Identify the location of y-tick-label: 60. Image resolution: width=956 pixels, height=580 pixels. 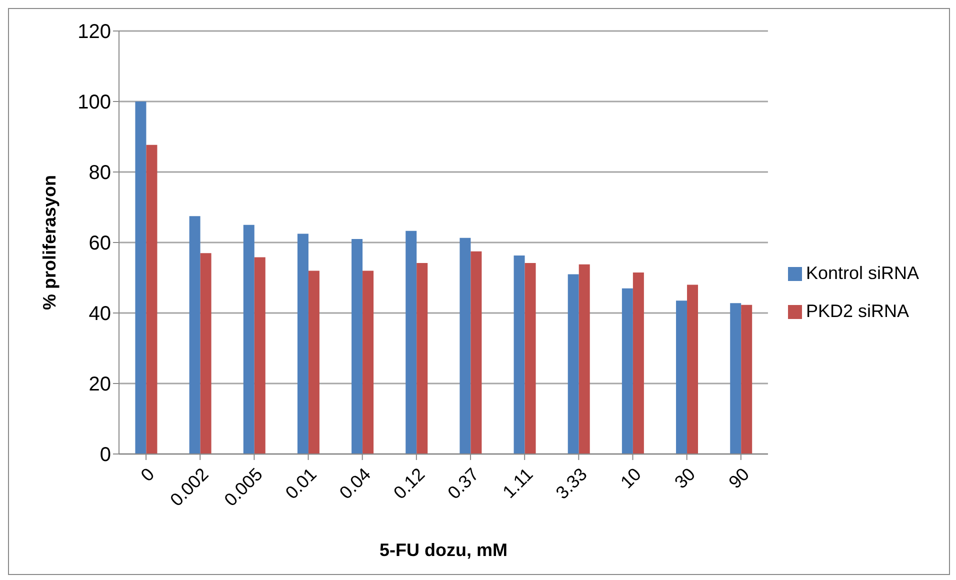
(99, 243).